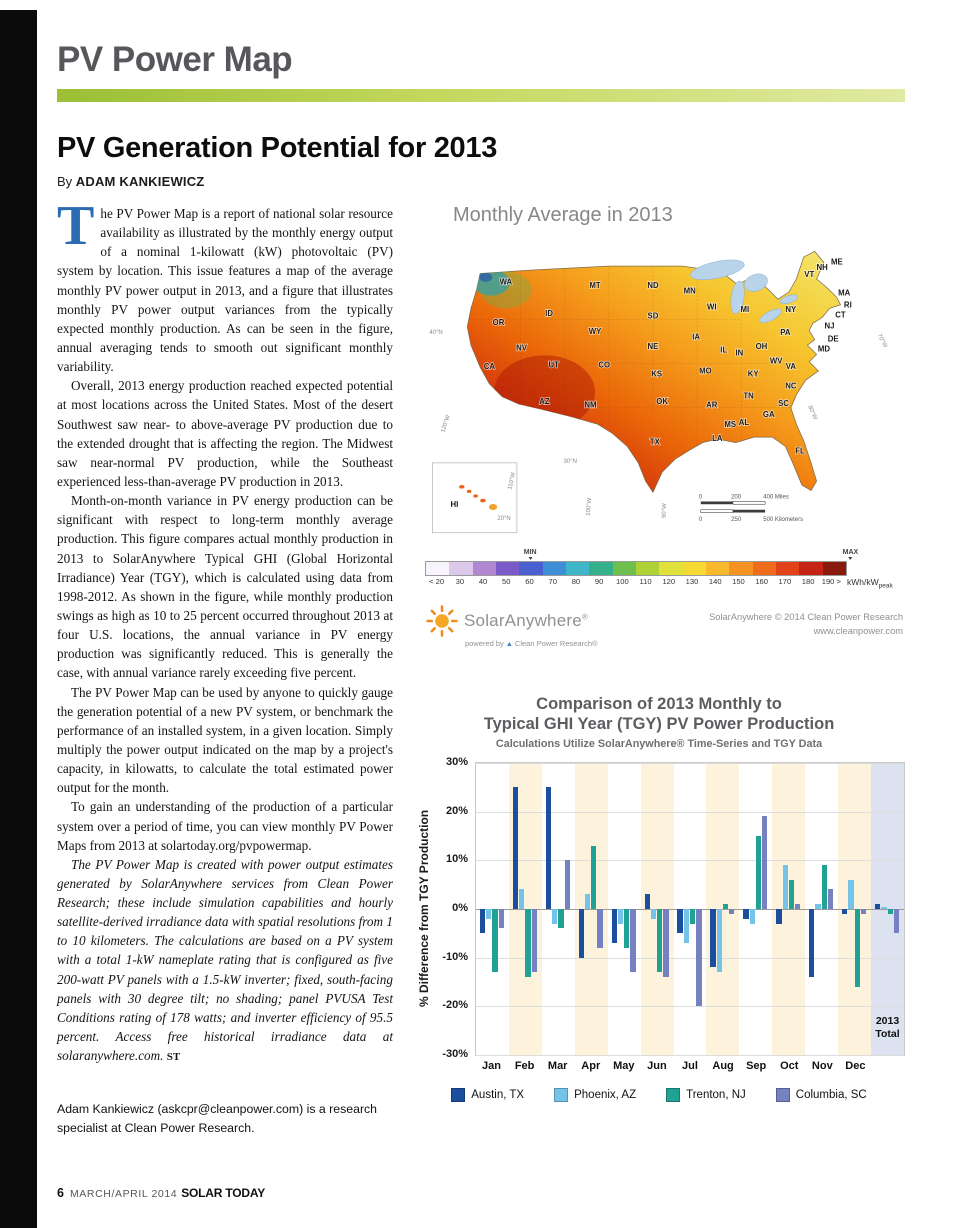 The width and height of the screenshot is (960, 1228). What do you see at coordinates (501, 918) in the screenshot?
I see `bar-columbia-jan` at bounding box center [501, 918].